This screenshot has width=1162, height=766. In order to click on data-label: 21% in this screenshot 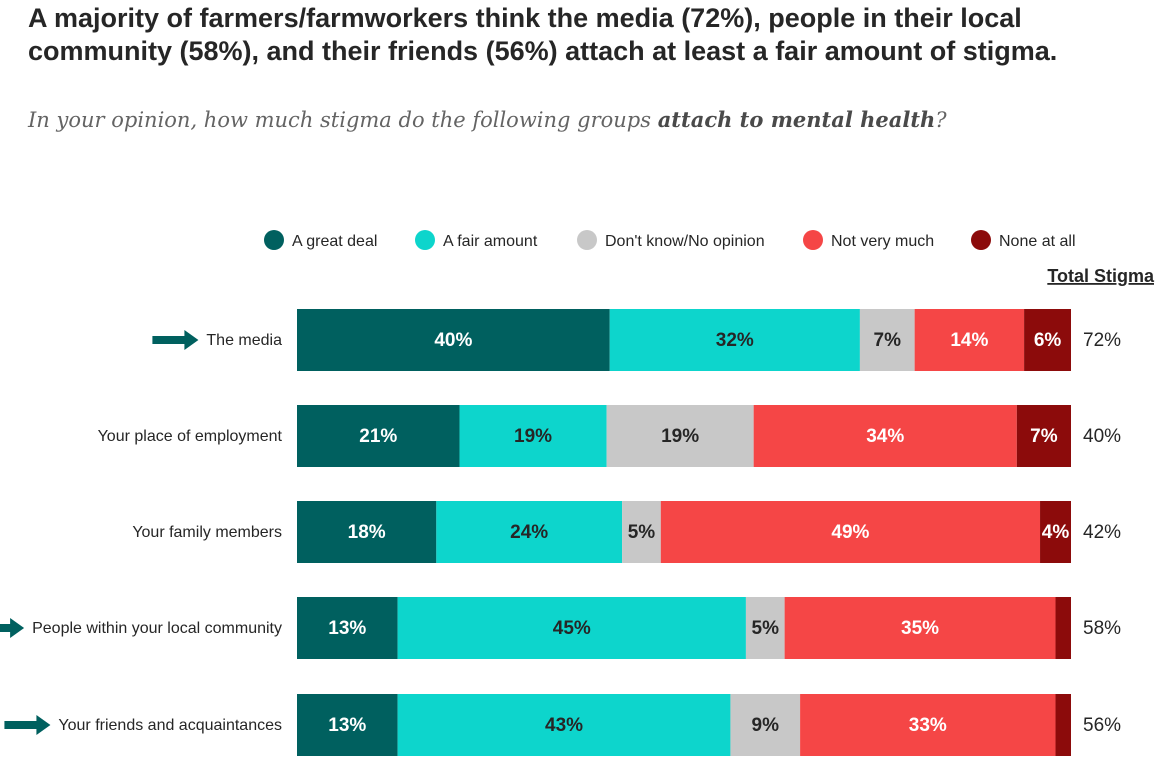, I will do `click(378, 436)`.